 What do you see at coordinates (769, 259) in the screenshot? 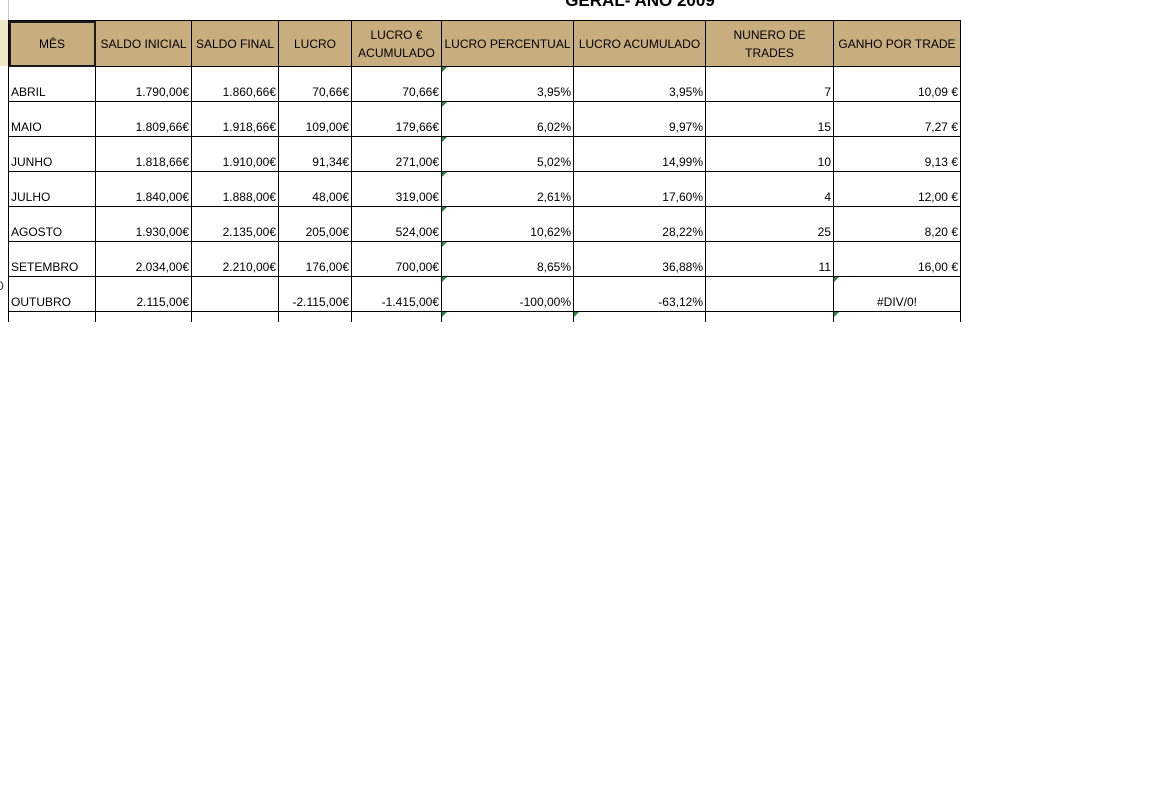
I see `cell-trades: 11` at bounding box center [769, 259].